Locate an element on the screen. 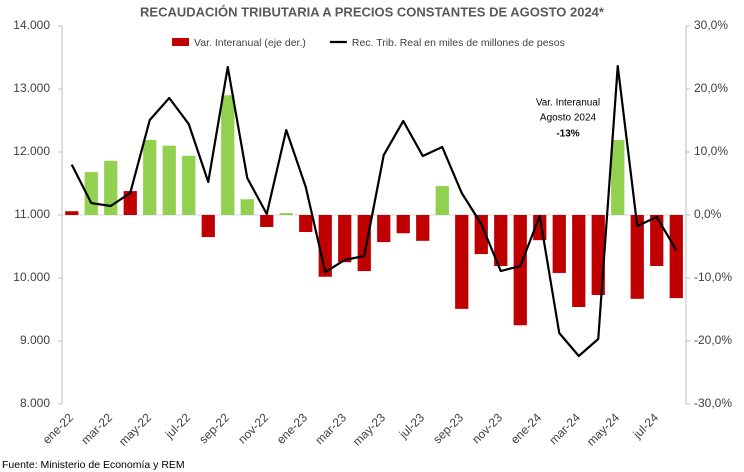 The image size is (744, 472). x-tick-label: jul-24 is located at coordinates (646, 426).